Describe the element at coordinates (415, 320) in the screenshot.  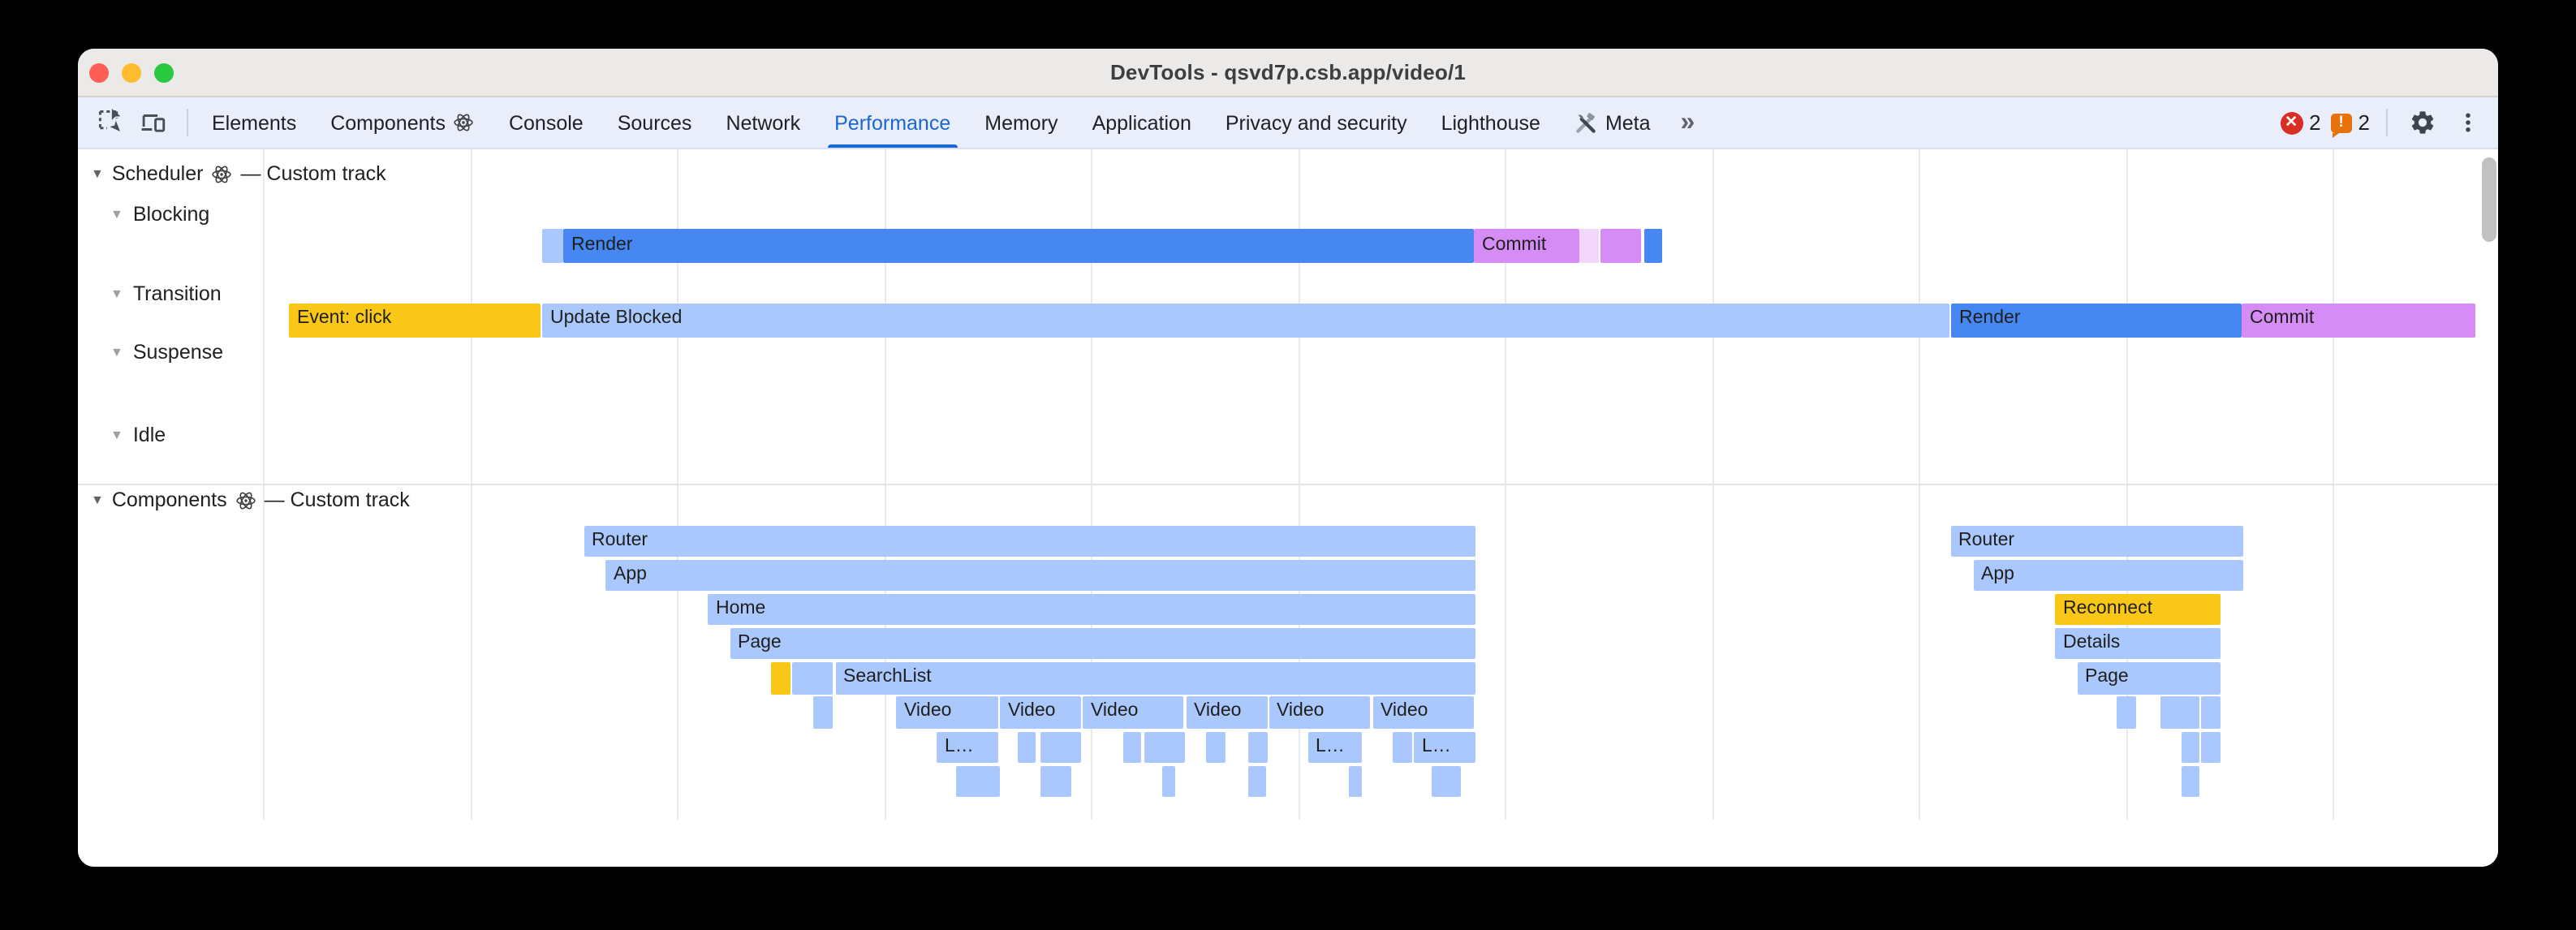
I see `flame-bar-event-click: Event: click` at that location.